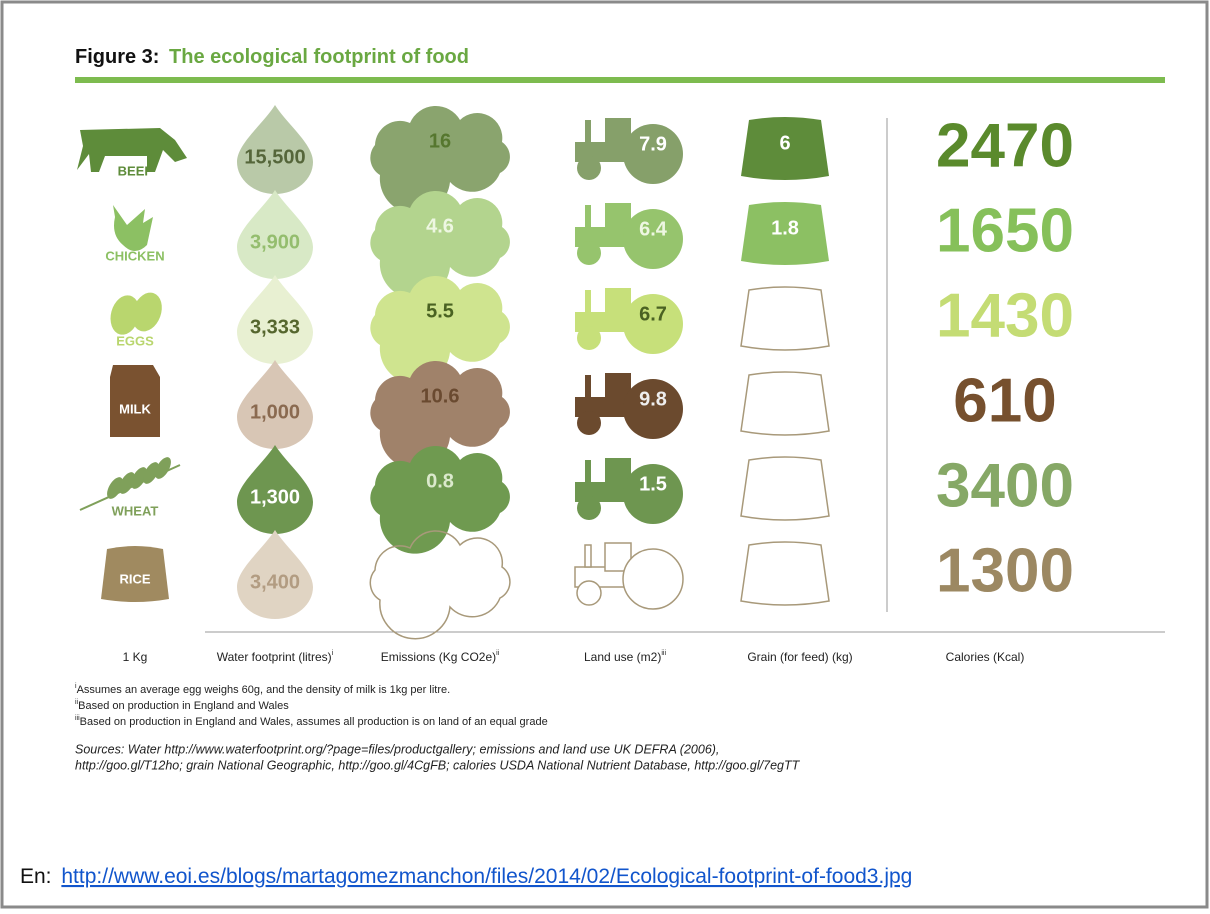  What do you see at coordinates (135, 408) in the screenshot?
I see `food-label: MILK` at bounding box center [135, 408].